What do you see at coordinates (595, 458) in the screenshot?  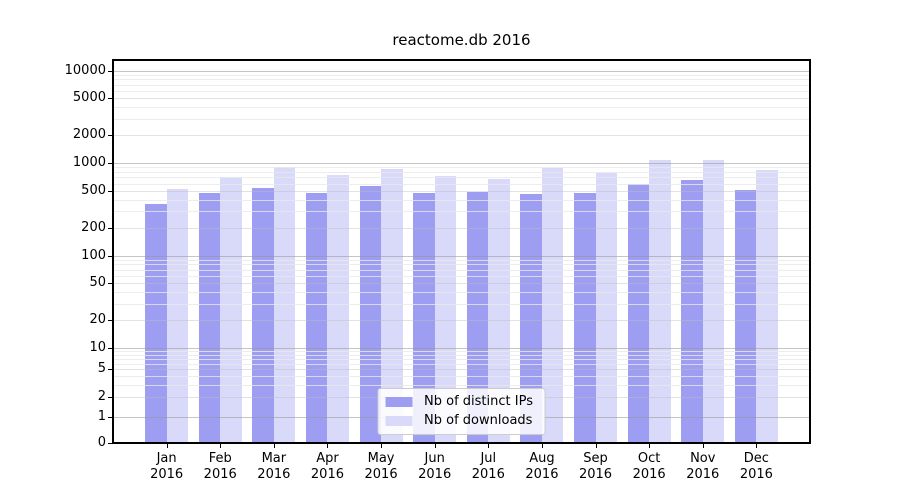 I see `x-tick-month: Sep` at bounding box center [595, 458].